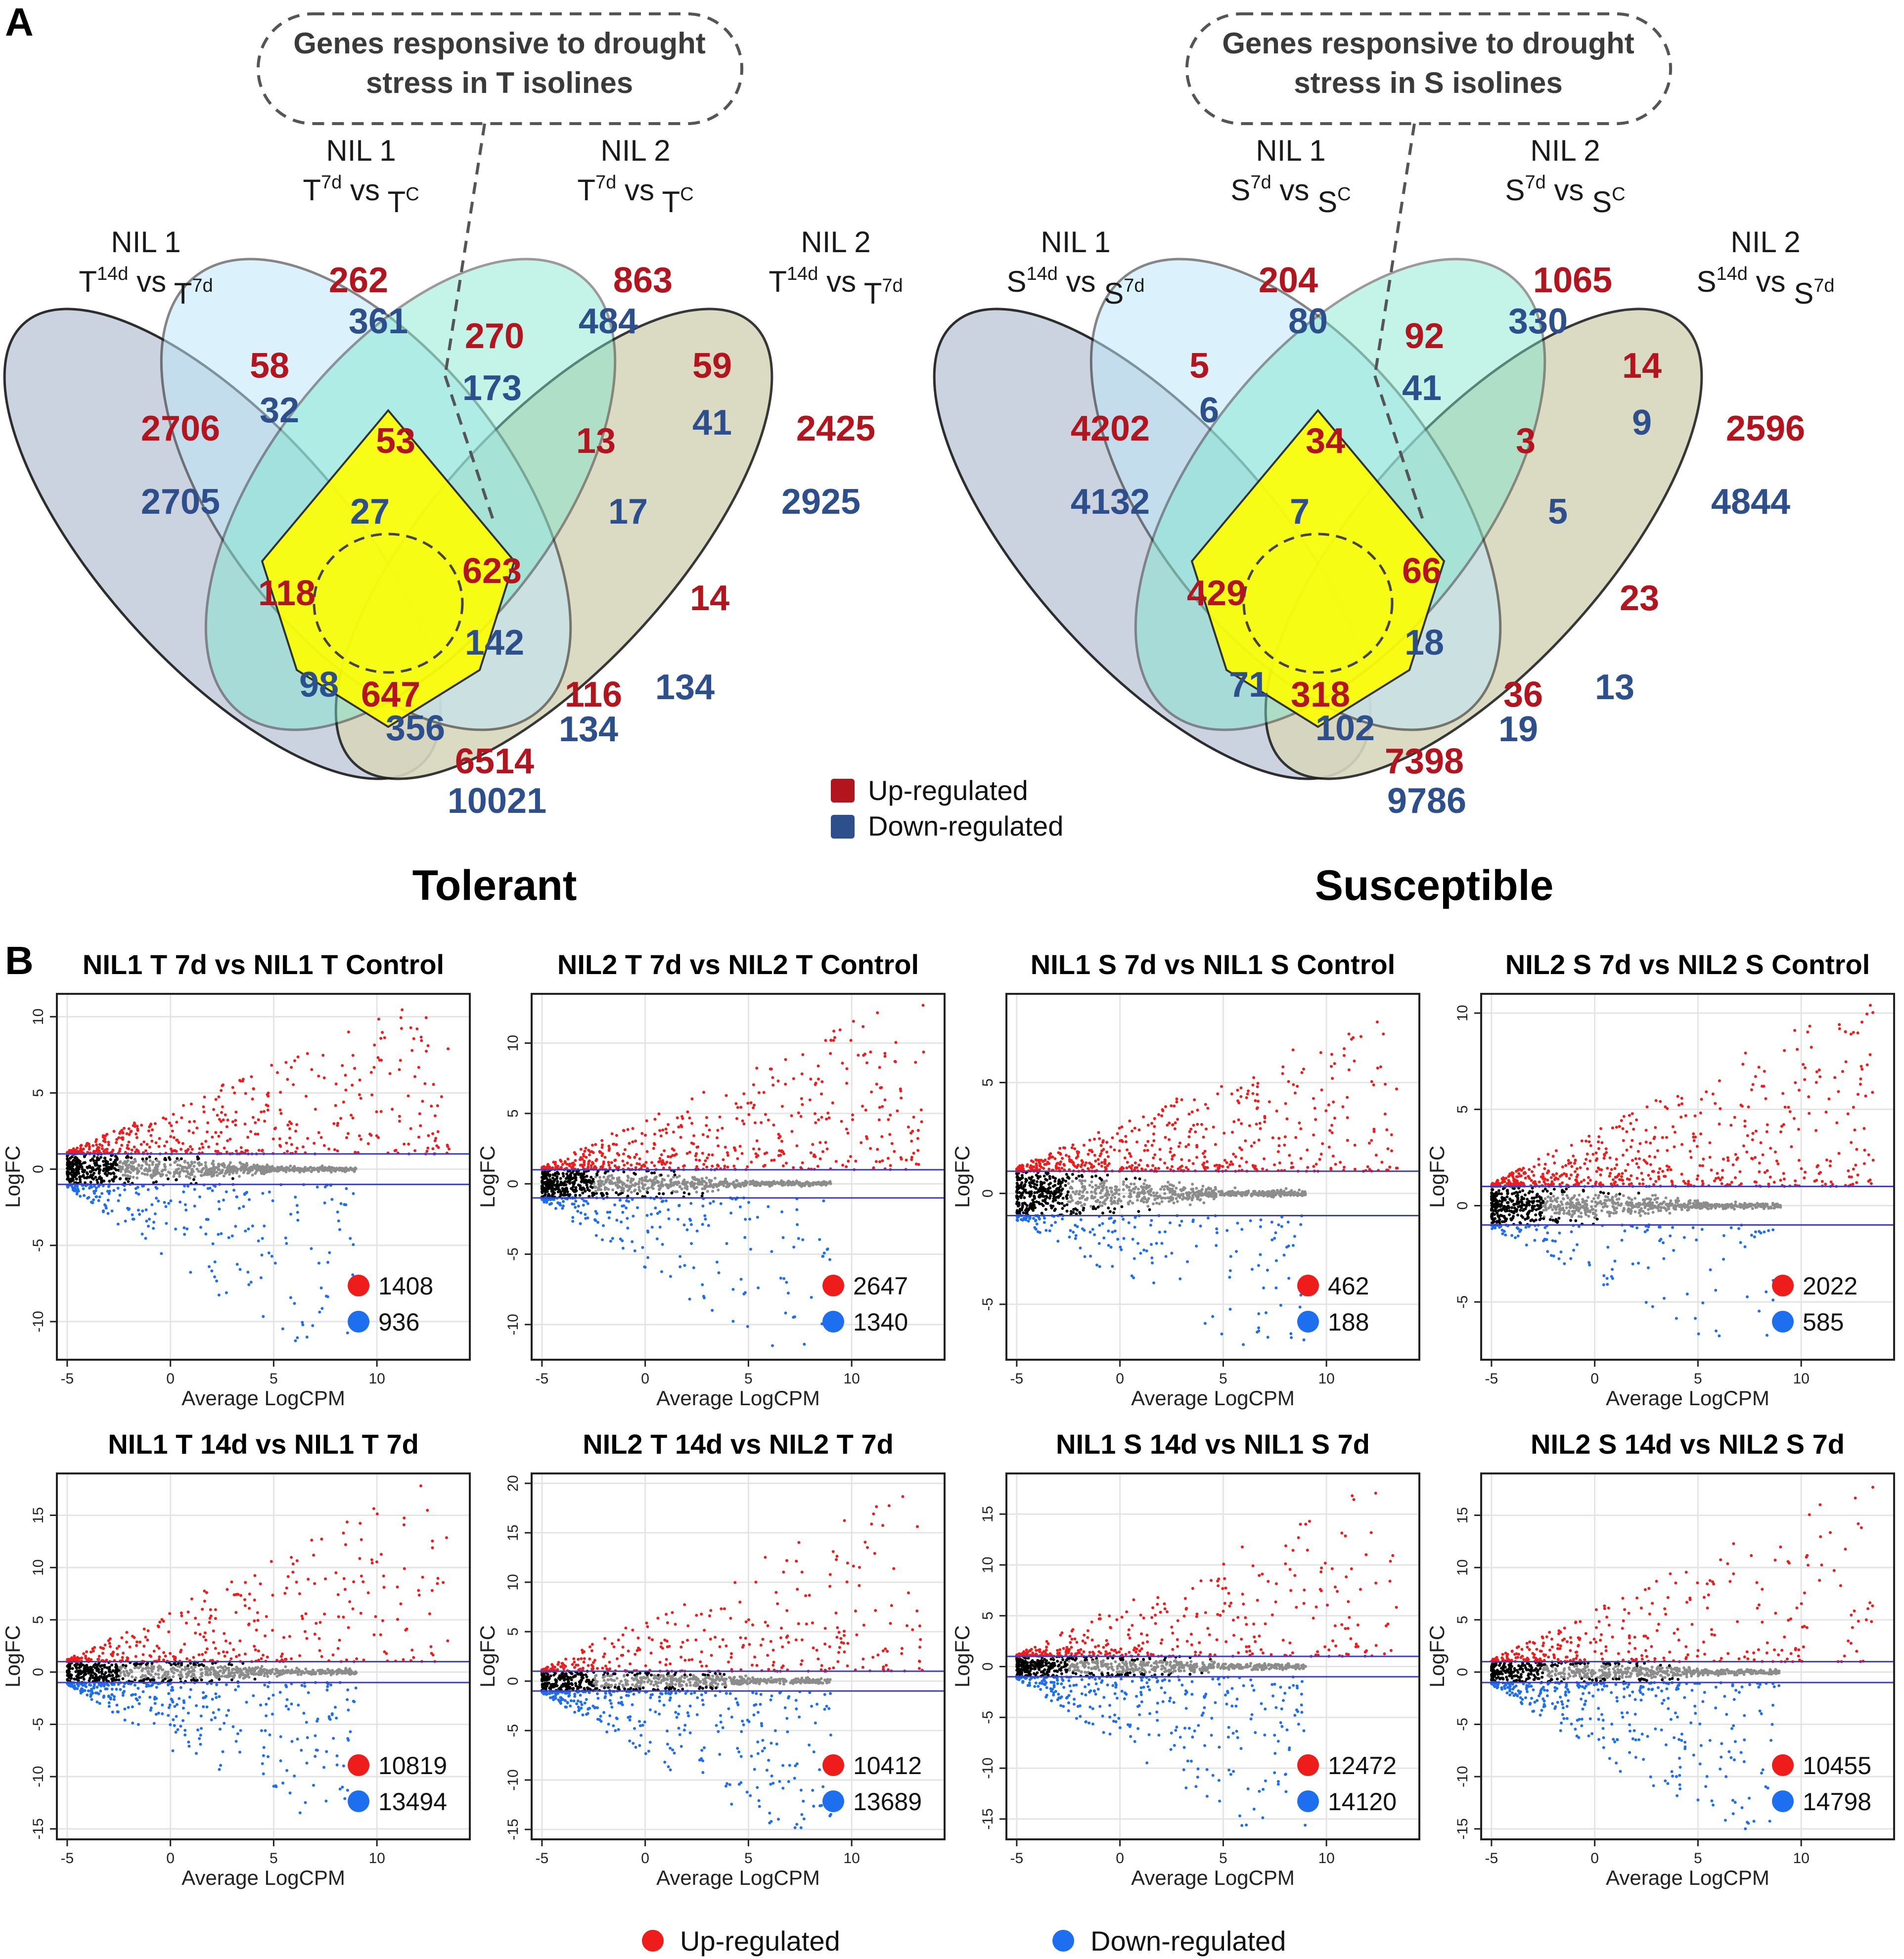  Describe the element at coordinates (494, 885) in the screenshot. I see `venn-title: Tolerant` at that location.